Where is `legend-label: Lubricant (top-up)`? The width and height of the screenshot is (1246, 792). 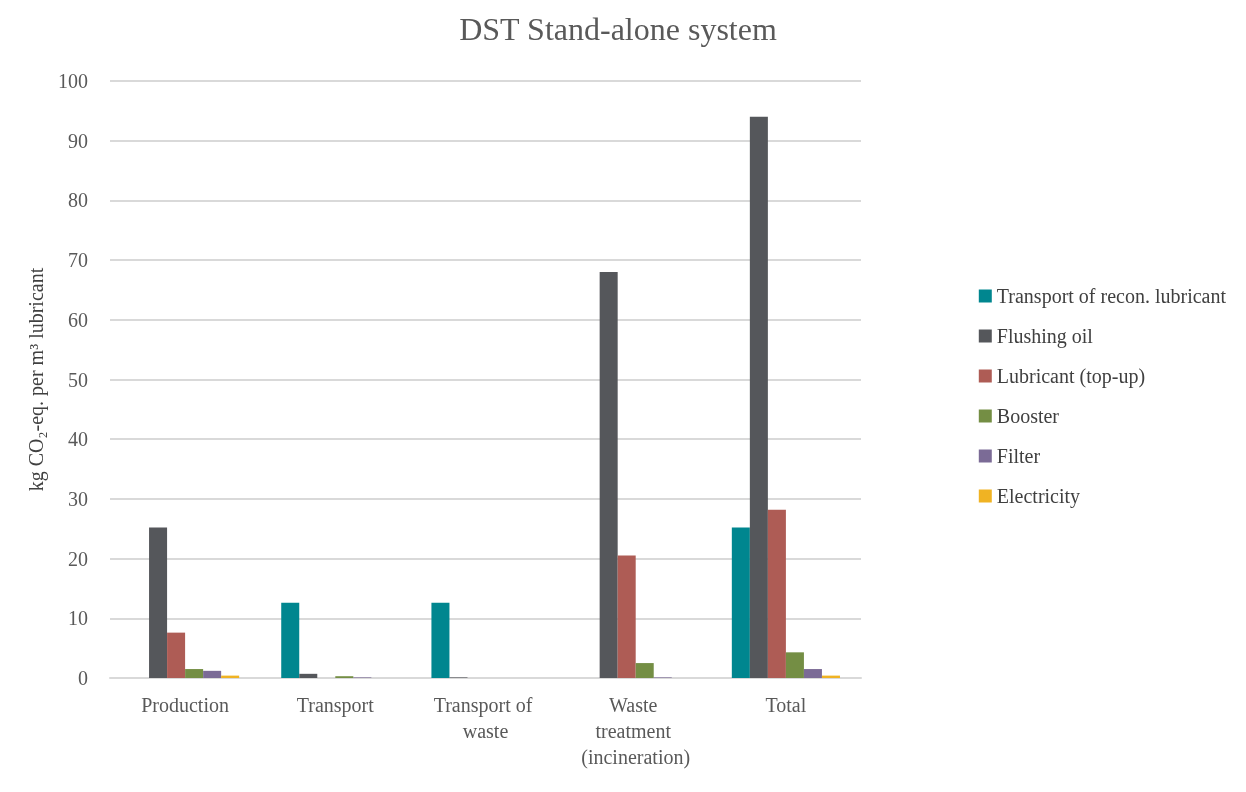 legend-label: Lubricant (top-up) is located at coordinates (1071, 376).